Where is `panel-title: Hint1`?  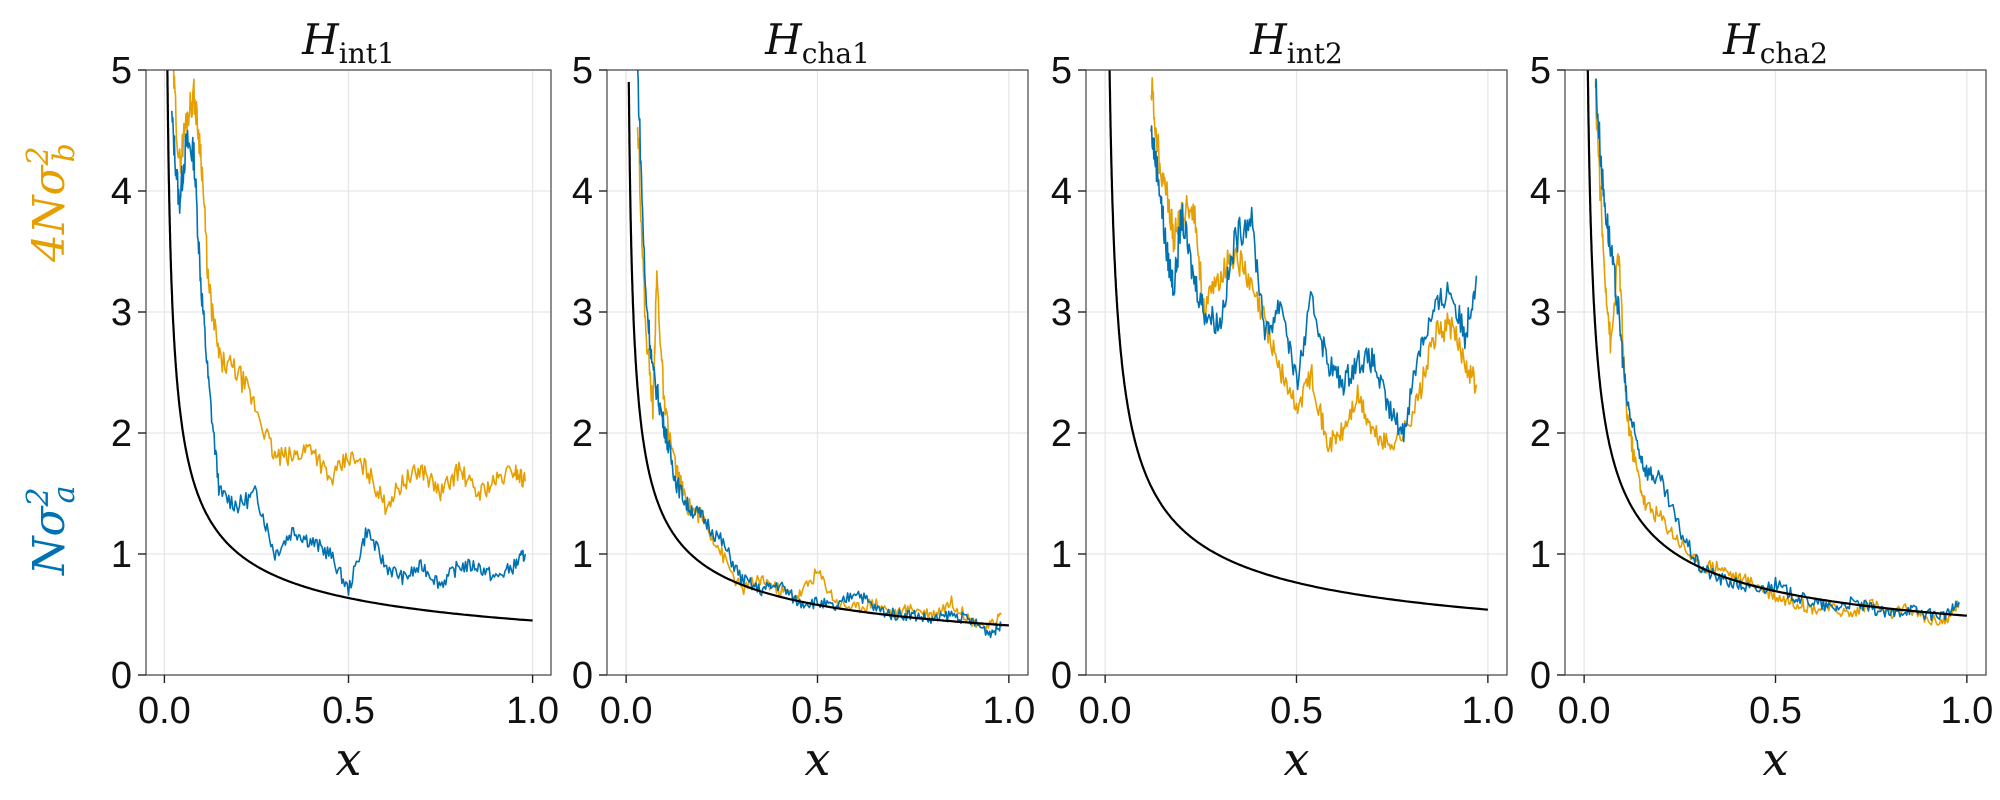 panel-title: Hint1 is located at coordinates (348, 42).